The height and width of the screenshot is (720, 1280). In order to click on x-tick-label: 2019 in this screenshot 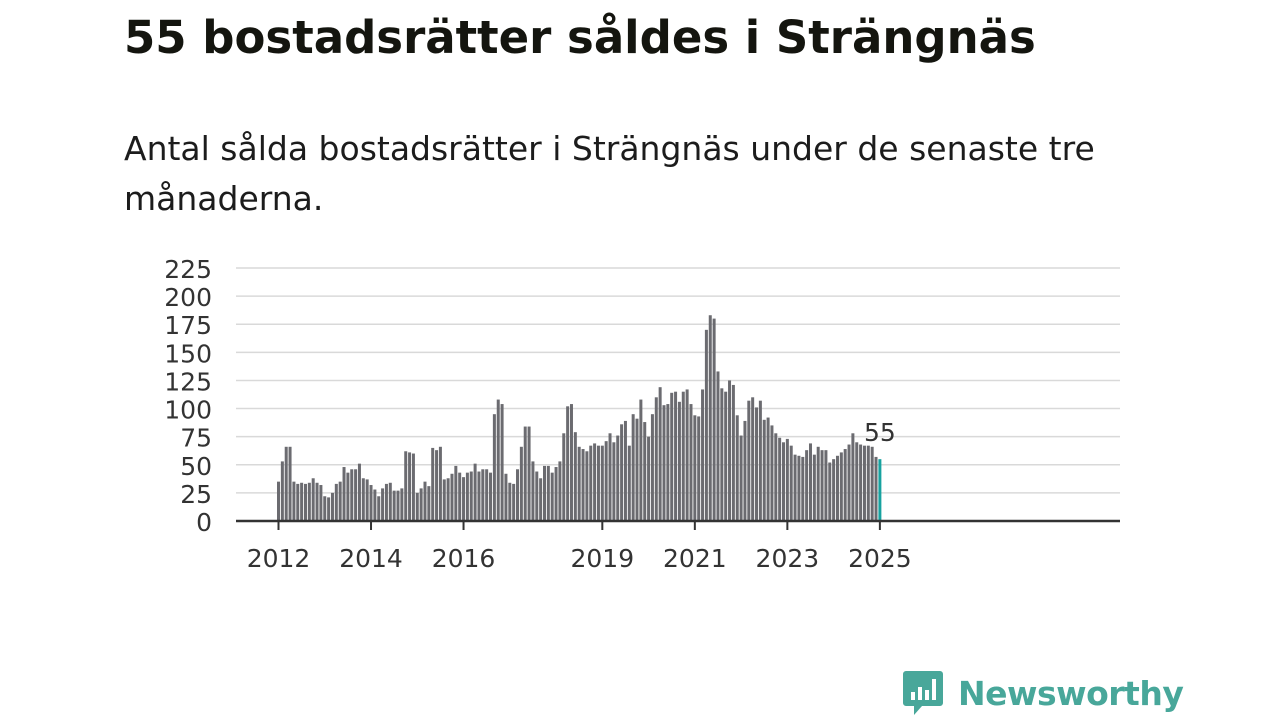, I will do `click(603, 558)`.